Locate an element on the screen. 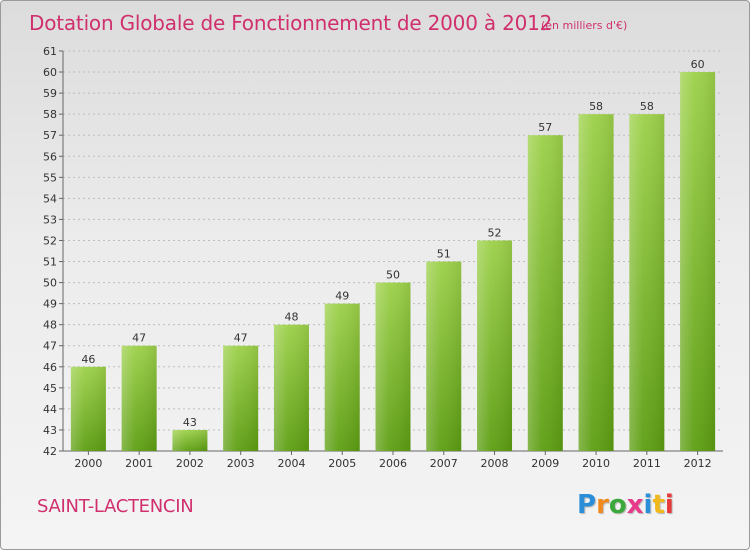  y-tick-label: 54 is located at coordinates (50, 198).